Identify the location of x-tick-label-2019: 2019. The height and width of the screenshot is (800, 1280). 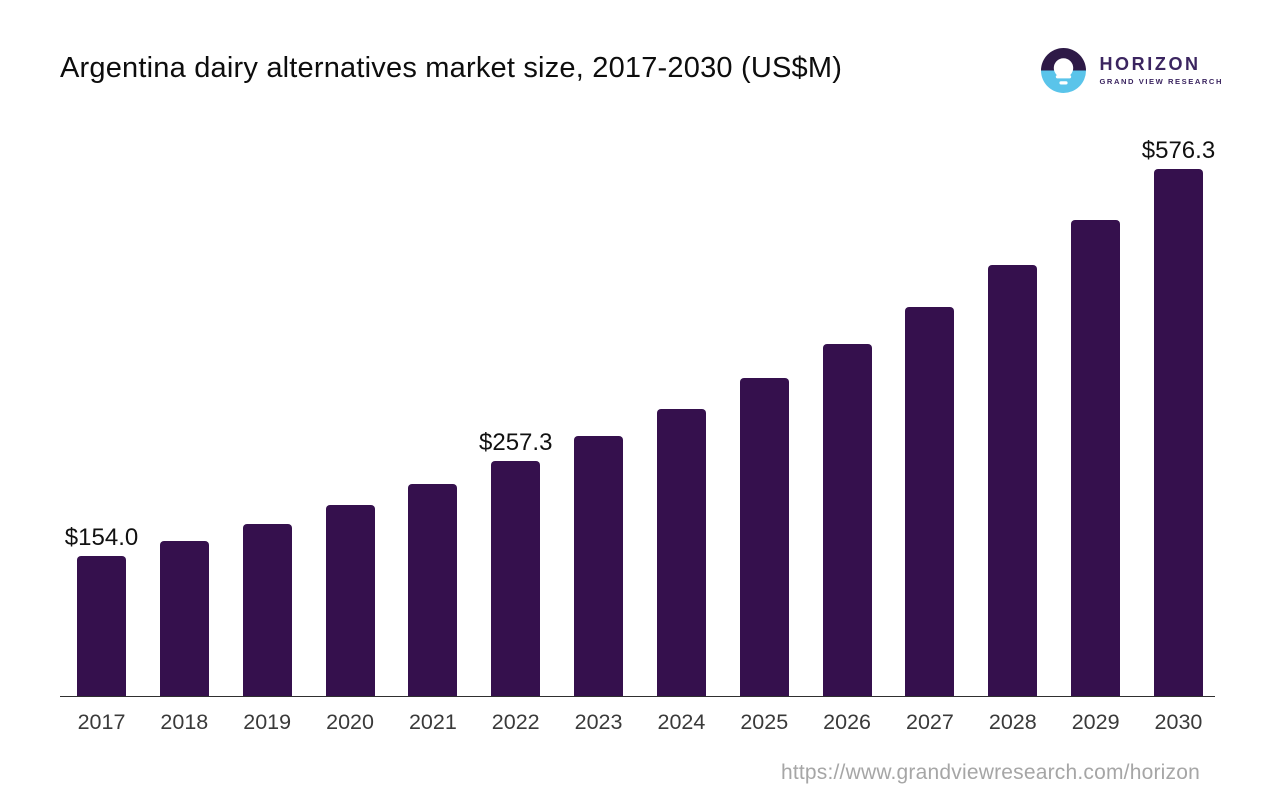
(267, 722).